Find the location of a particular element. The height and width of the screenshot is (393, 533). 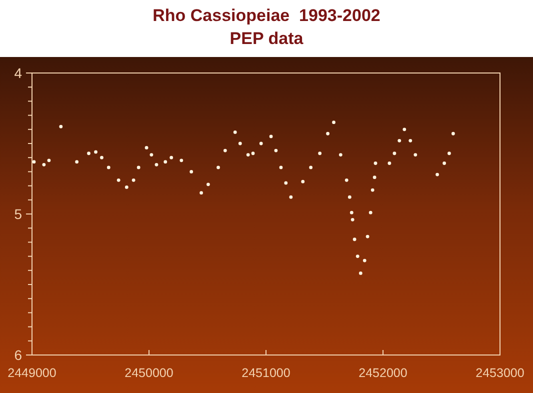

x-tick-label: 2451000 is located at coordinates (266, 373).